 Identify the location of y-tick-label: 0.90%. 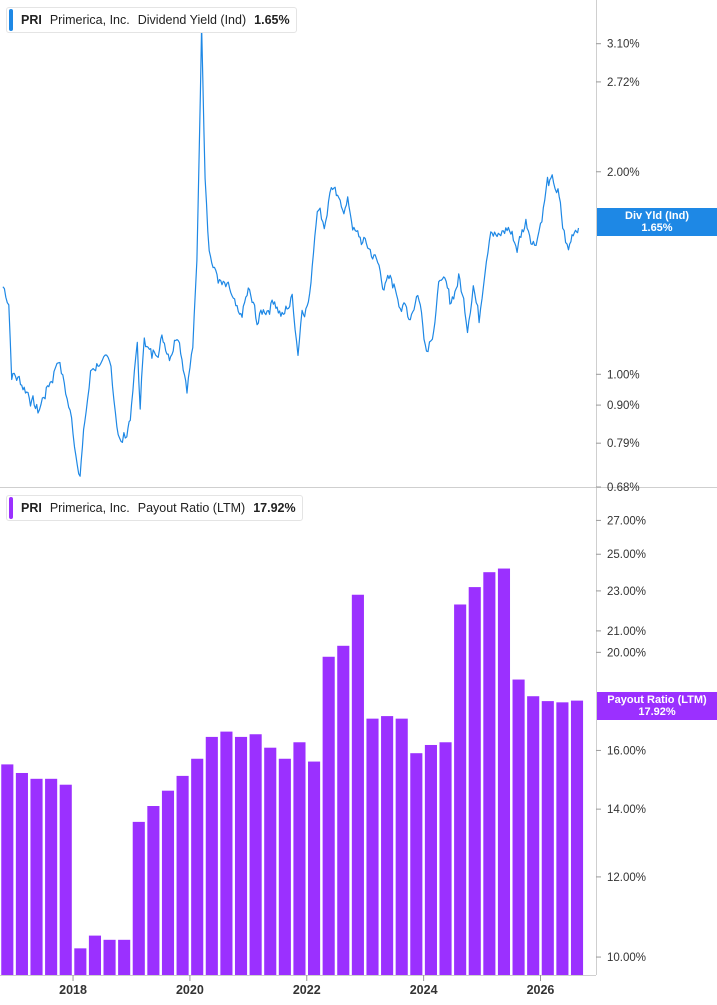
(623, 406).